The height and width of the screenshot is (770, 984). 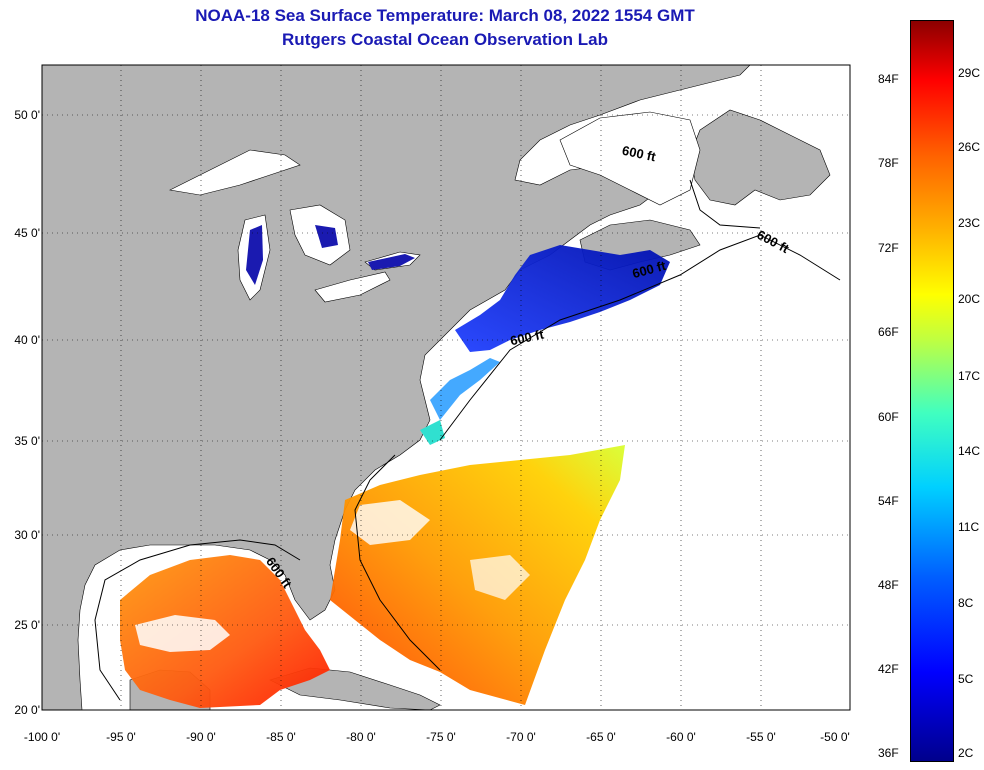 What do you see at coordinates (361, 737) in the screenshot?
I see `lon-label: -80 0'` at bounding box center [361, 737].